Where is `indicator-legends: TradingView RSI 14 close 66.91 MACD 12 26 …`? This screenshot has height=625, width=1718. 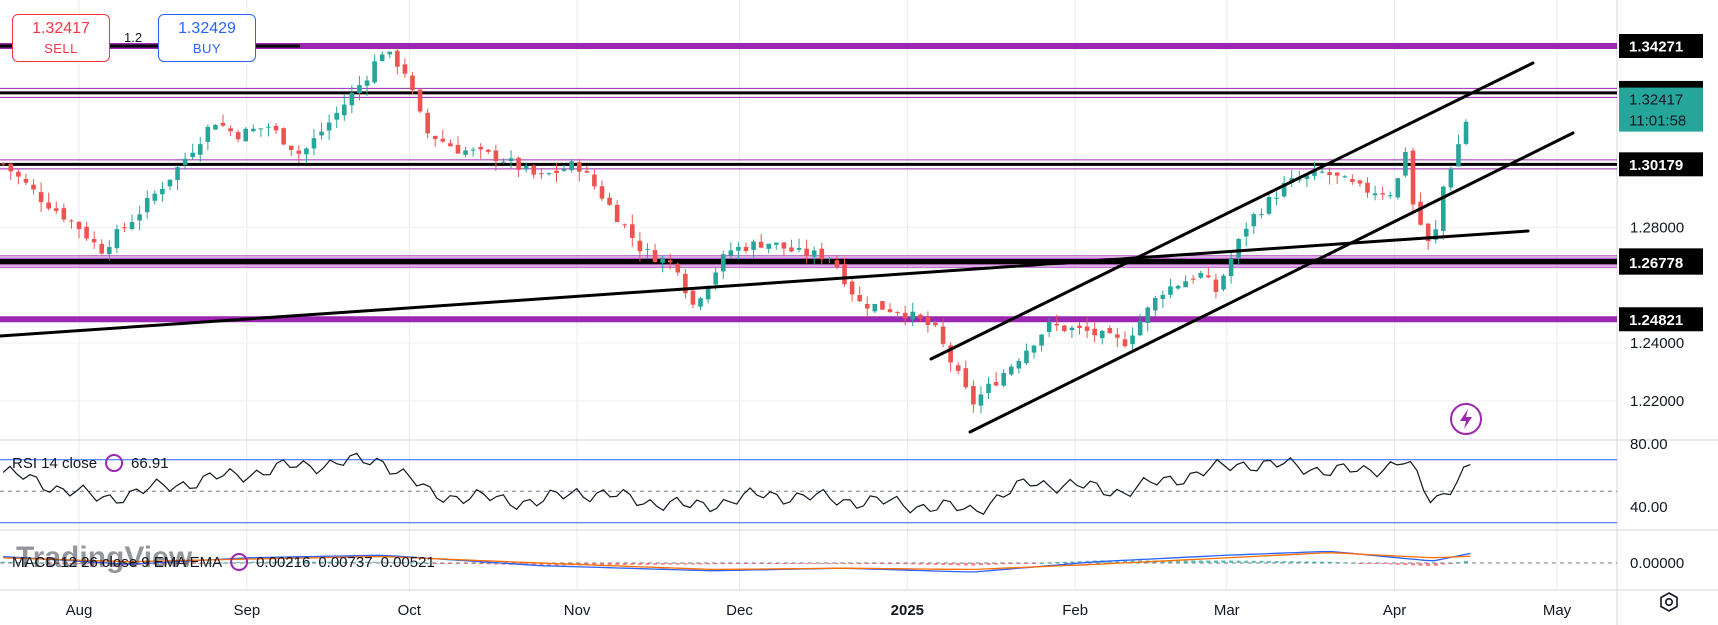 indicator-legends: TradingView RSI 14 close 66.91 MACD 12 26 … is located at coordinates (223, 514).